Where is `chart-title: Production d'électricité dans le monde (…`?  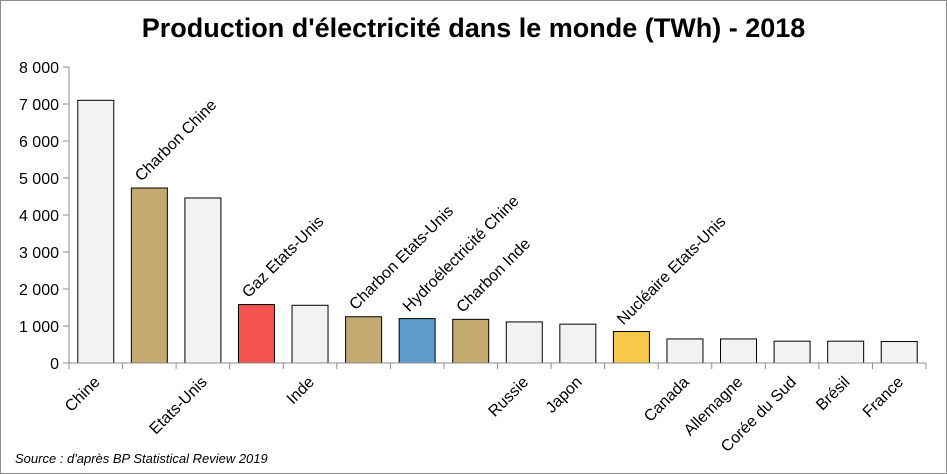 chart-title: Production d'électricité dans le monde (… is located at coordinates (473, 28).